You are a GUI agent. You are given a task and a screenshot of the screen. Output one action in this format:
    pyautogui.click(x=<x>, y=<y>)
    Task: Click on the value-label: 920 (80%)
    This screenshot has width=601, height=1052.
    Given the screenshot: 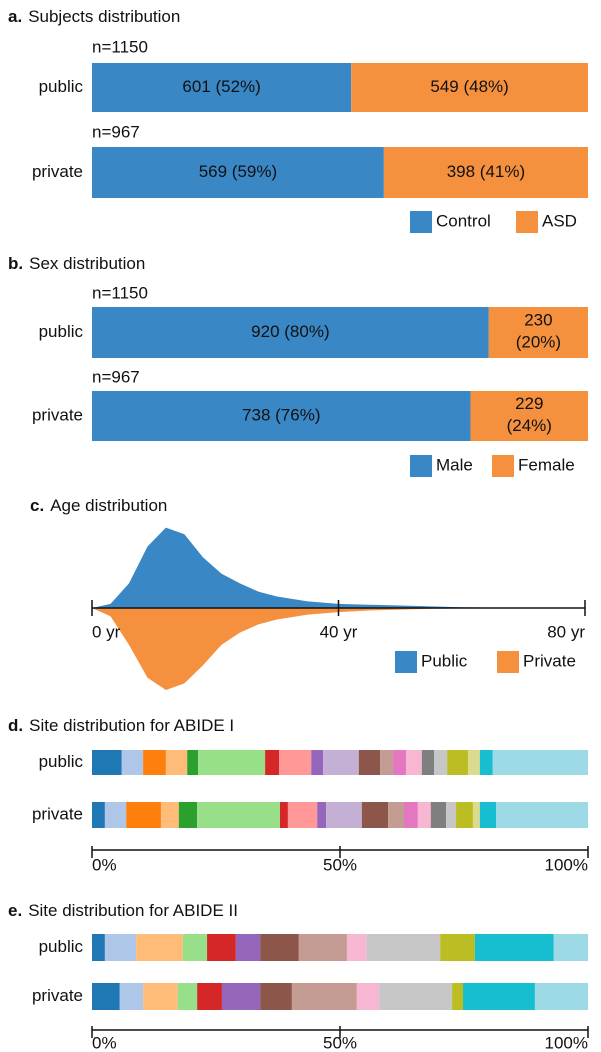 What is the action you would take?
    pyautogui.click(x=290, y=331)
    